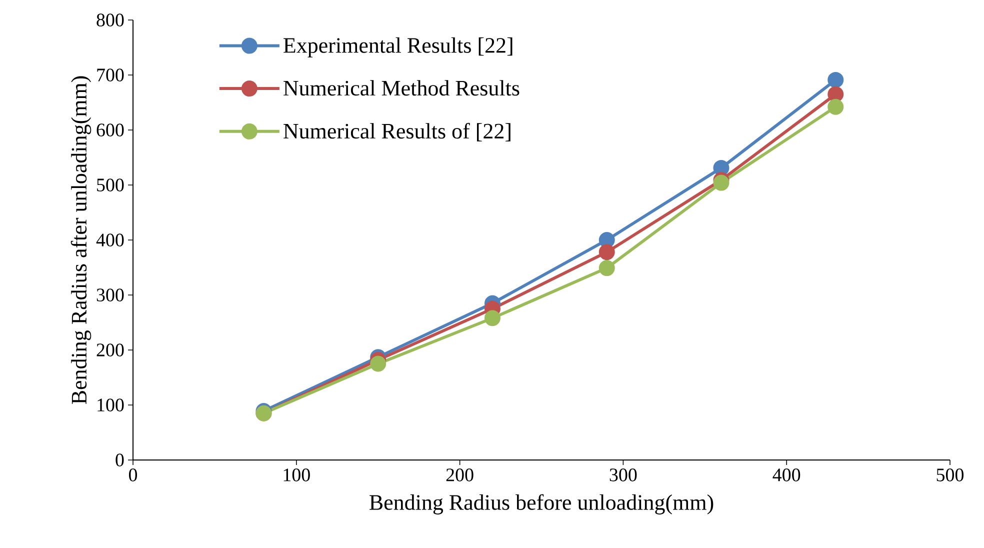 The width and height of the screenshot is (984, 548). What do you see at coordinates (110, 295) in the screenshot?
I see `y-tick-label: 300` at bounding box center [110, 295].